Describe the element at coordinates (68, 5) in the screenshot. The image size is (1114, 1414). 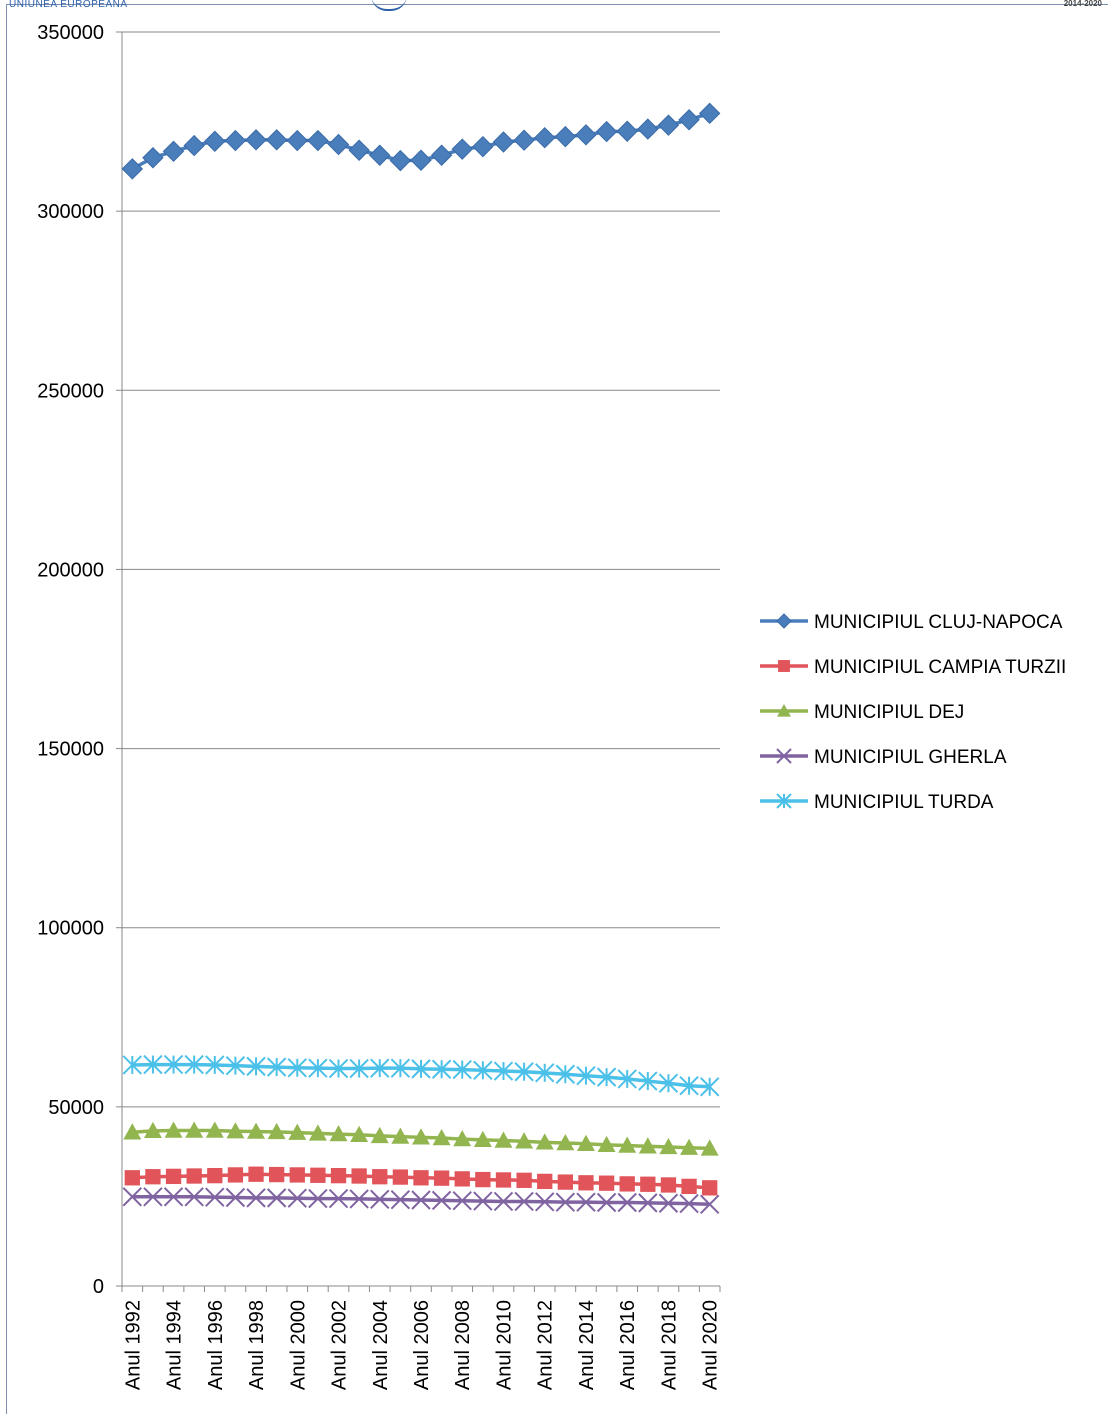
I see `header-eu-text: UNIUNEA EUROPEANA` at that location.